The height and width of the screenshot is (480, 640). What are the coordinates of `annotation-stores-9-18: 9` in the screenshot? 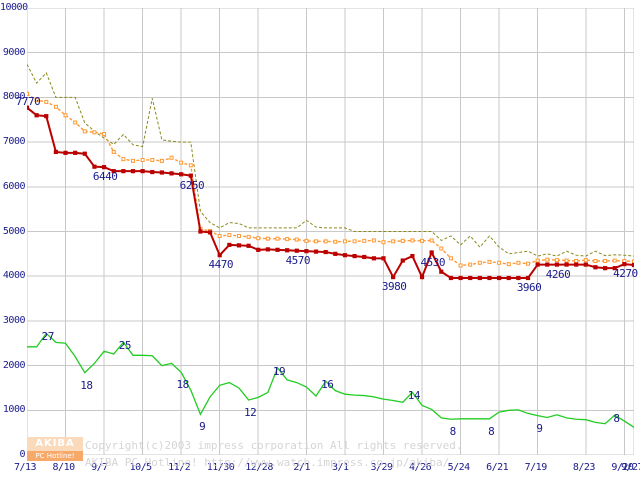 It's located at (202, 427).